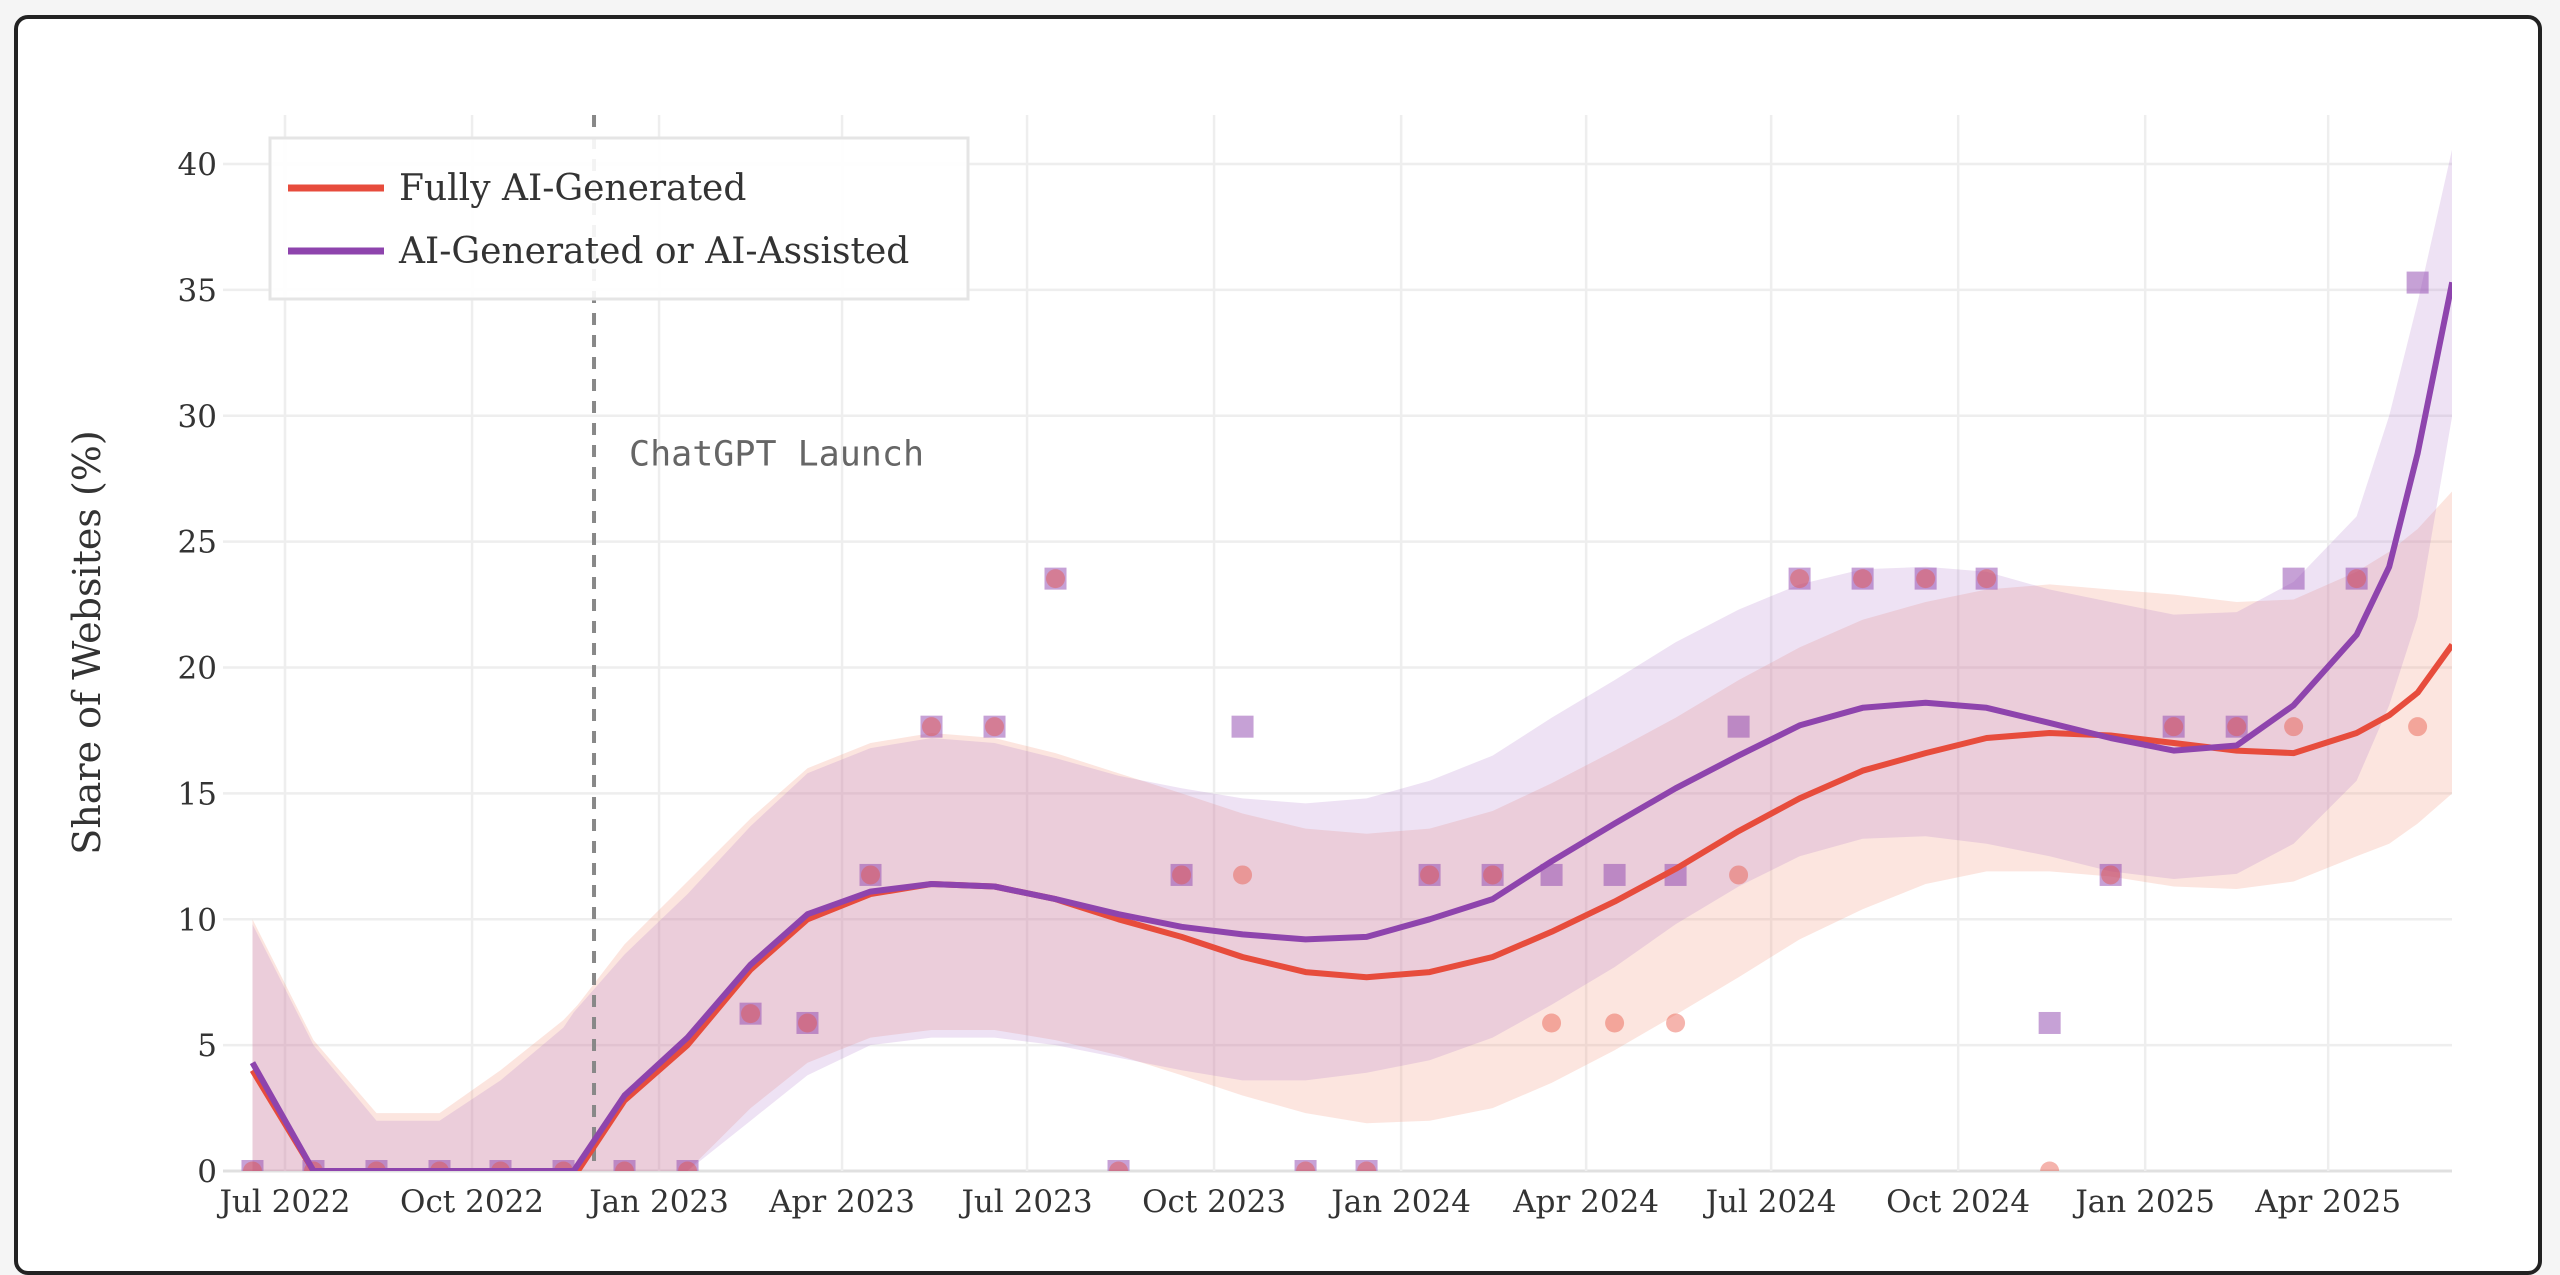 This screenshot has width=2560, height=1275. Describe the element at coordinates (2143, 1202) in the screenshot. I see `x-tick-label: Jan 2025` at that location.